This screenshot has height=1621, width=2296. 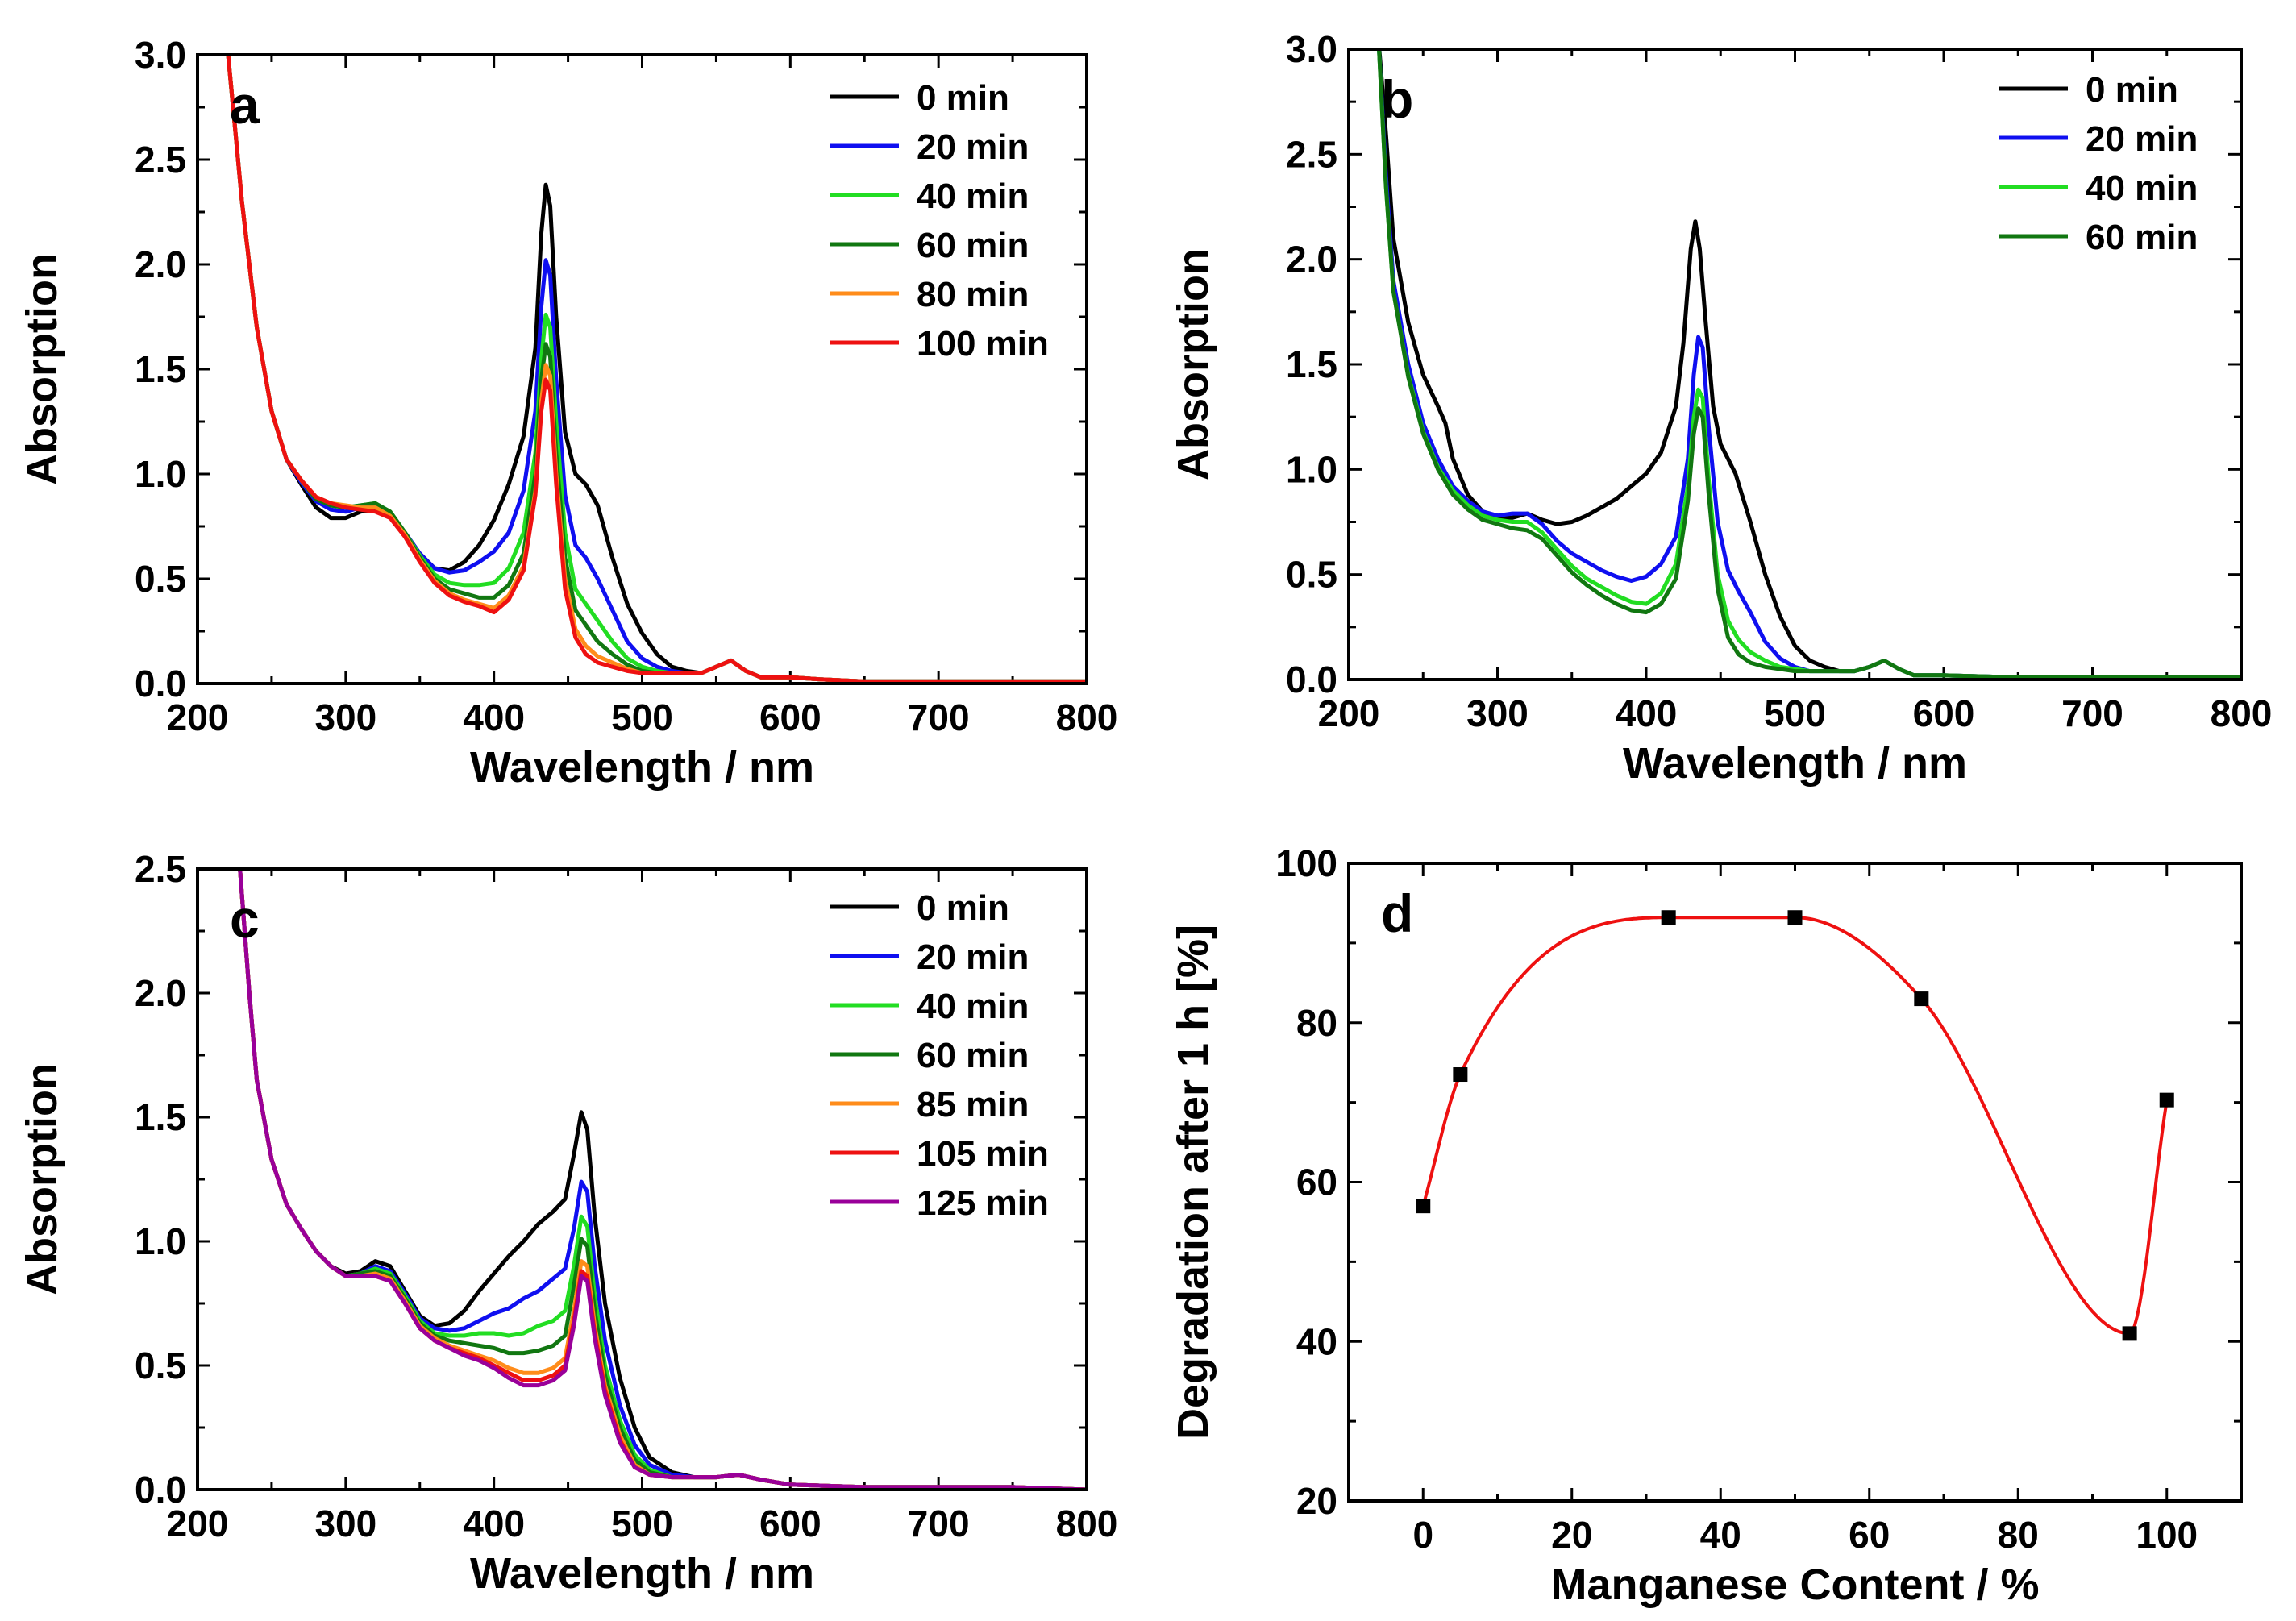 What do you see at coordinates (2098, 163) in the screenshot?
I see `legend: 0 min 20 min 40 min 60 min` at bounding box center [2098, 163].